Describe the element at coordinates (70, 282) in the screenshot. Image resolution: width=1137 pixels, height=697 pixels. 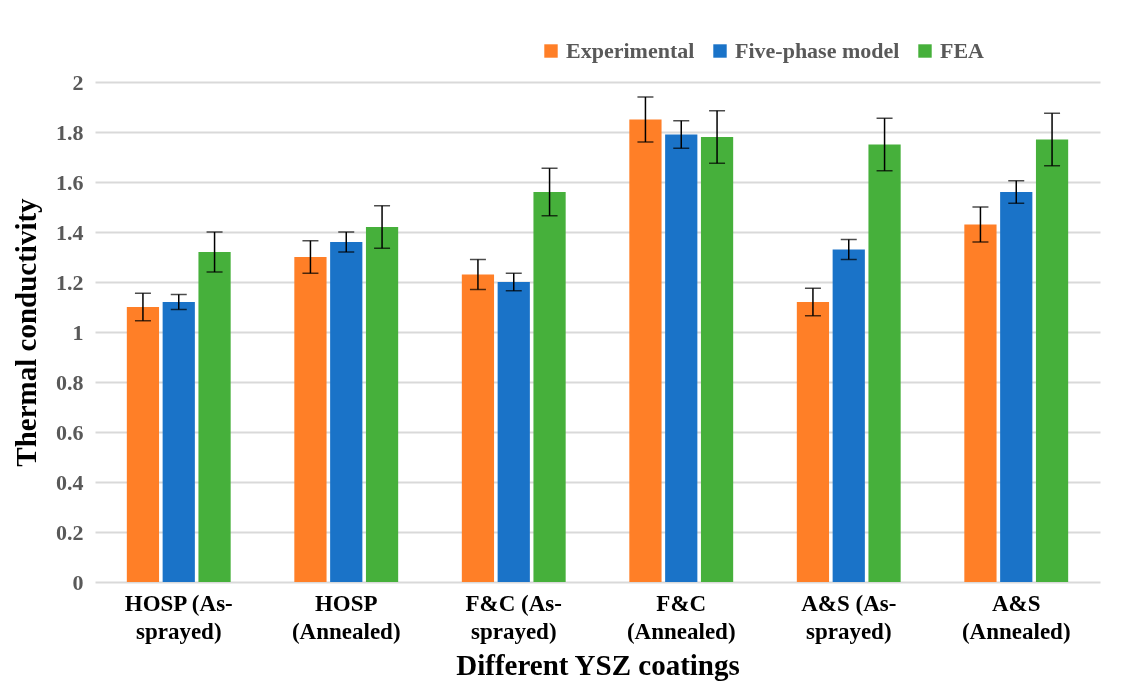
I see `y-tick-label: 1.2` at that location.